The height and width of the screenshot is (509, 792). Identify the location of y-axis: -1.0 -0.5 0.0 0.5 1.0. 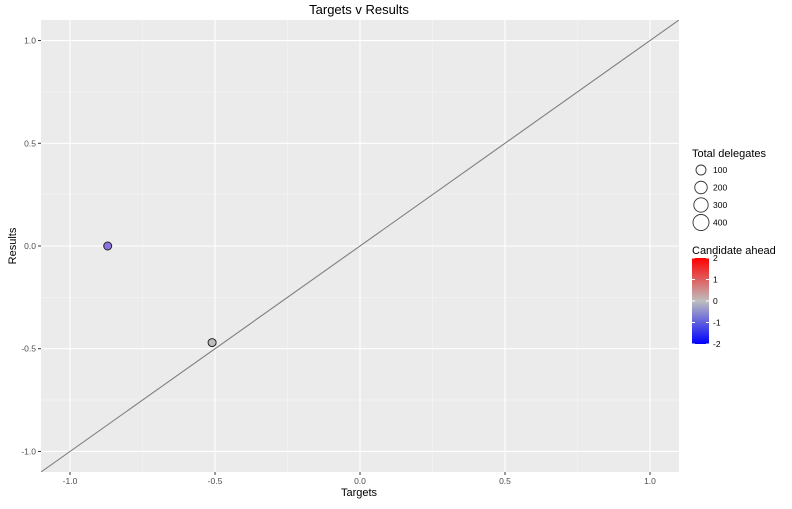
(31, 246).